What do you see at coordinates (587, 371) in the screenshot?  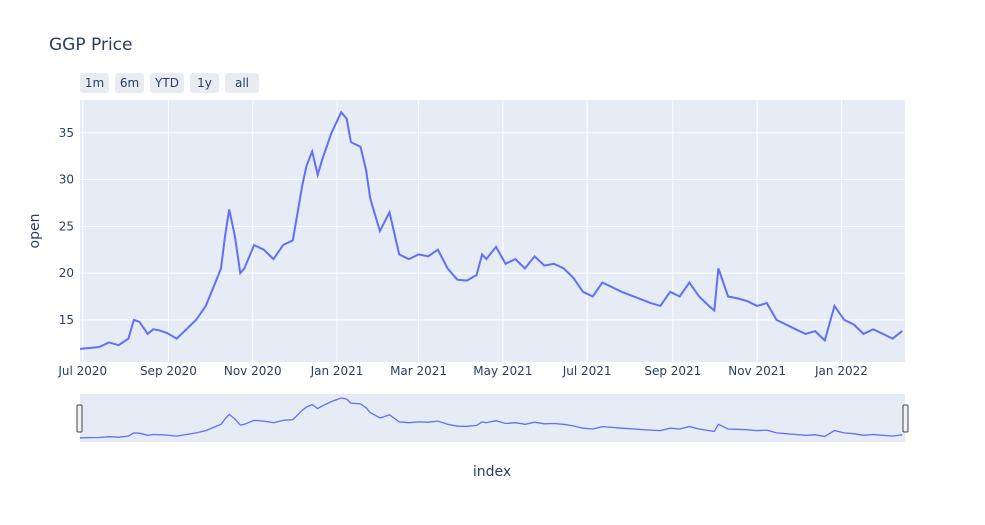 I see `x-tick-label: Jul 2021` at bounding box center [587, 371].